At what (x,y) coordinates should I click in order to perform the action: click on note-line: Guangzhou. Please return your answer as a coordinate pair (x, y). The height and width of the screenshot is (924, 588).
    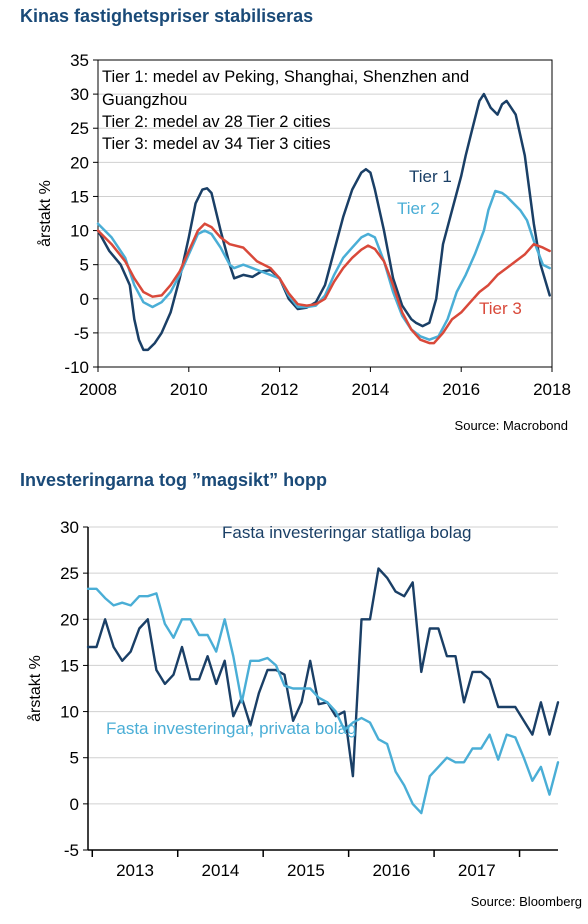
    Looking at the image, I should click on (144, 100).